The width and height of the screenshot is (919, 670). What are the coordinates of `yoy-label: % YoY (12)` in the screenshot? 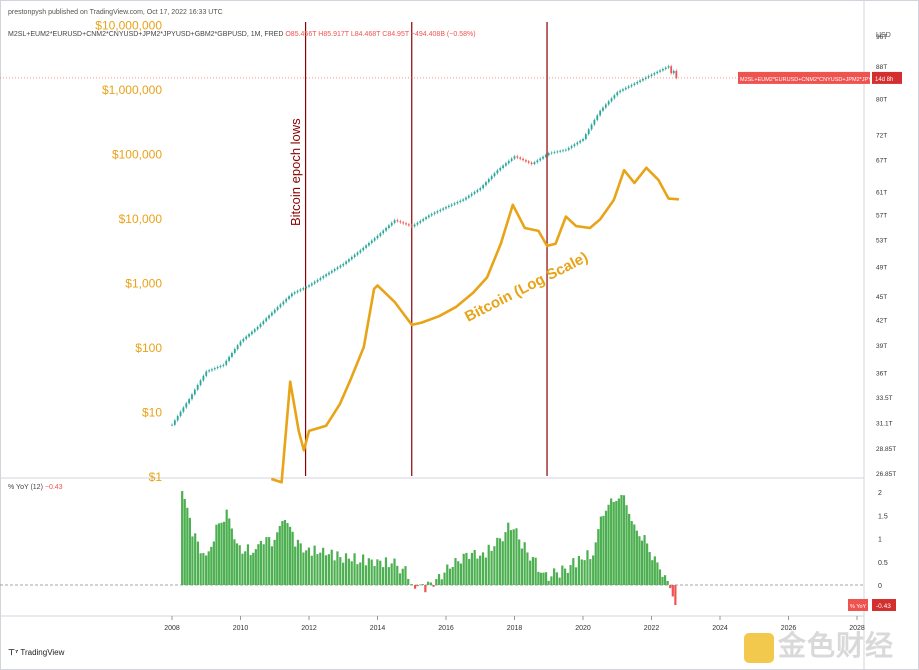 It's located at (25, 487).